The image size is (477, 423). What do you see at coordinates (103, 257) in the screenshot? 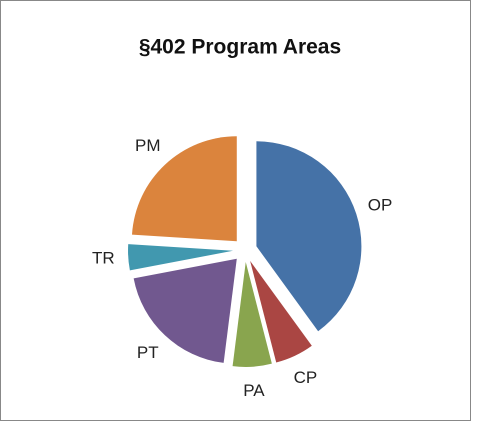
I see `slice-label: TR` at bounding box center [103, 257].